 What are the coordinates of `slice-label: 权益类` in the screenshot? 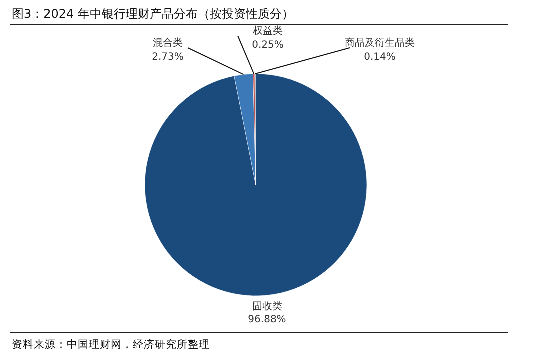 It's located at (267, 31).